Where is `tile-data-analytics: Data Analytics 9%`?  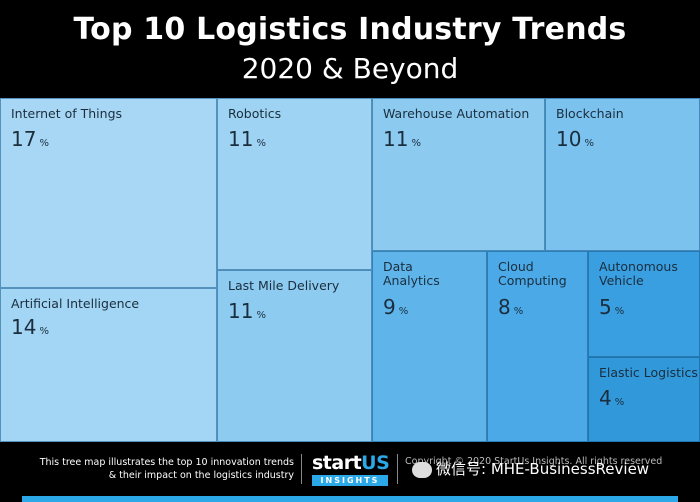
tile-data-analytics: Data Analytics 9% is located at coordinates (429, 346).